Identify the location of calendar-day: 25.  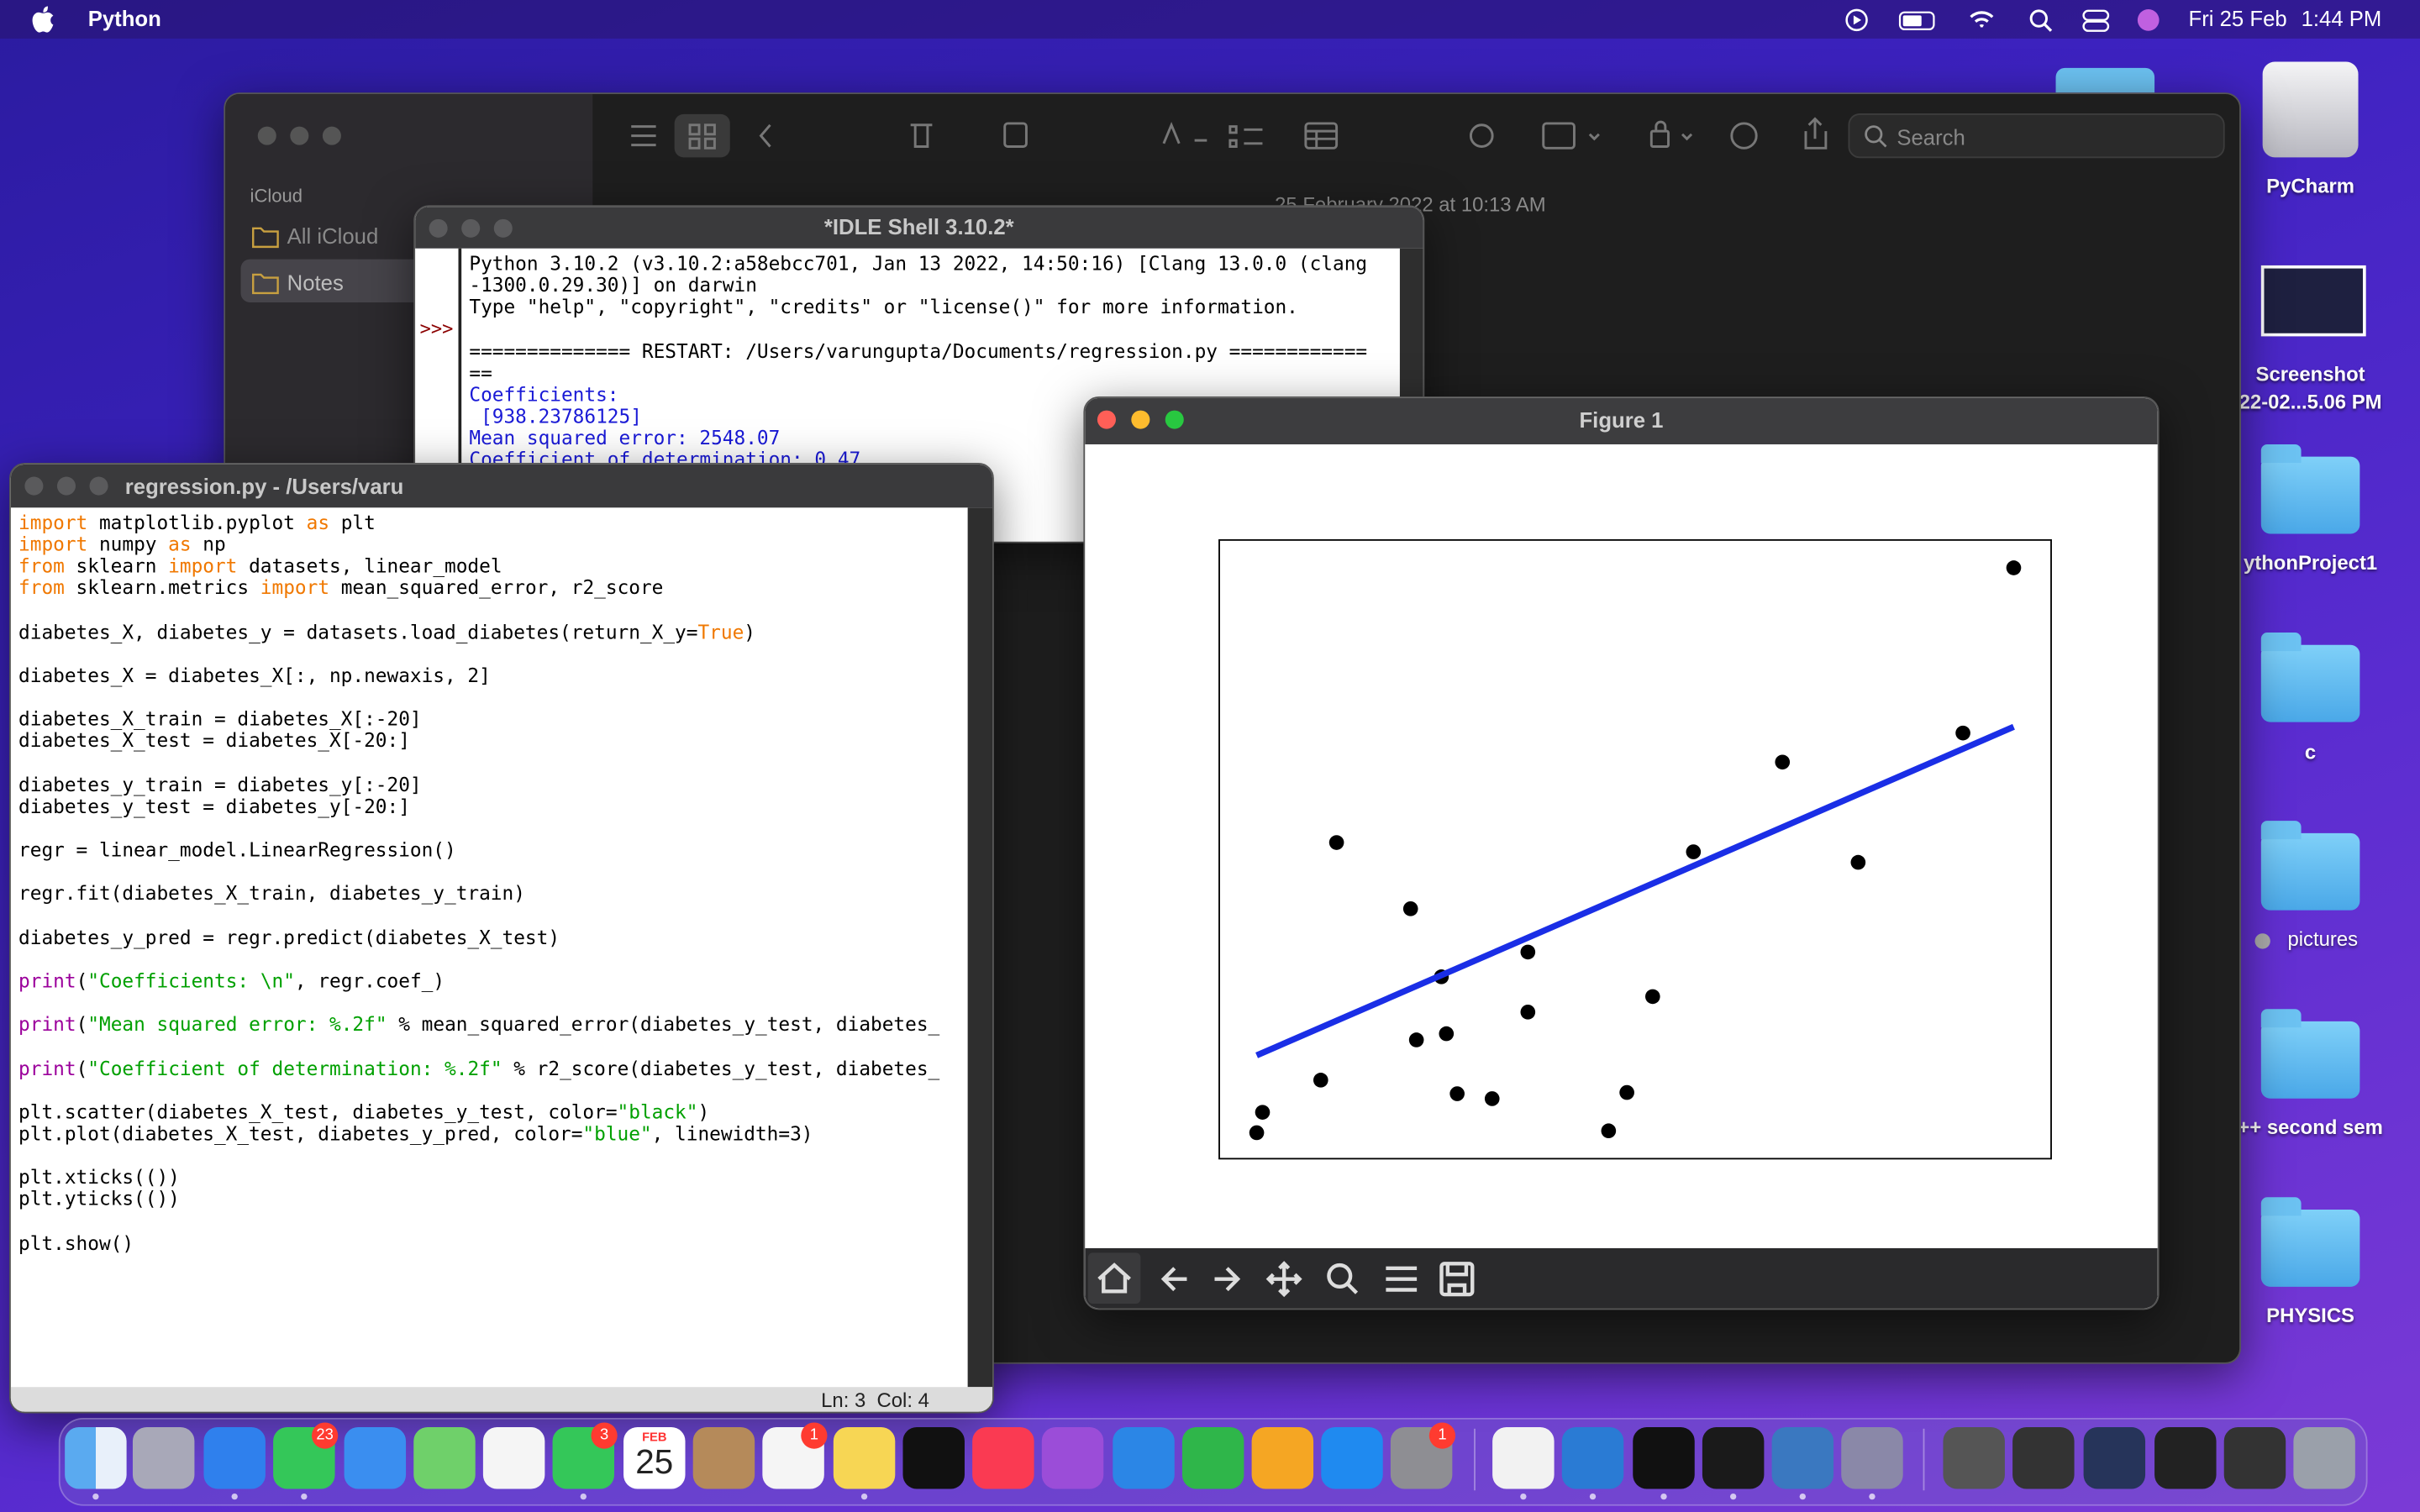
(654, 1462).